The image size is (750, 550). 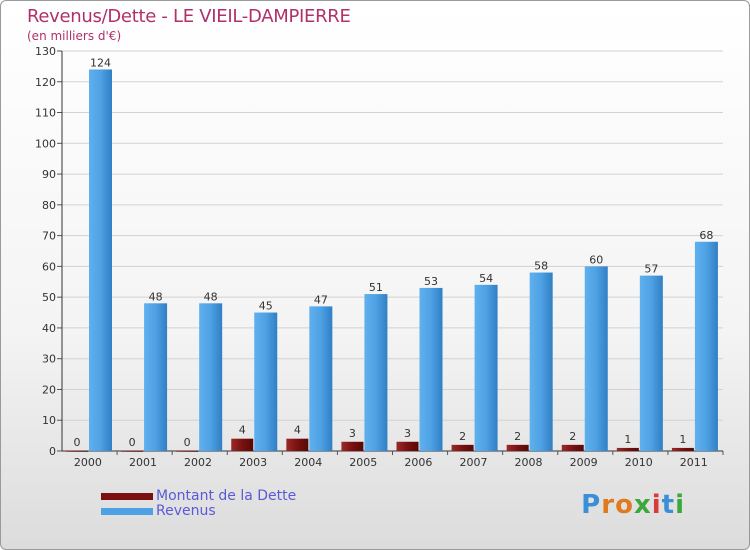 What do you see at coordinates (591, 505) in the screenshot?
I see `logo-letter: P` at bounding box center [591, 505].